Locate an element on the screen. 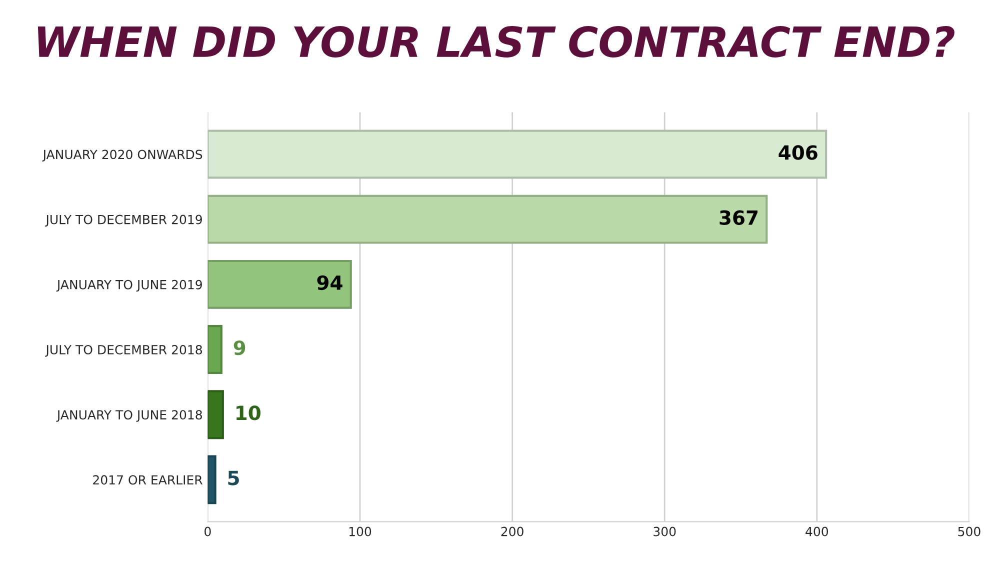 This screenshot has height=561, width=989. data-label: 94 is located at coordinates (329, 282).